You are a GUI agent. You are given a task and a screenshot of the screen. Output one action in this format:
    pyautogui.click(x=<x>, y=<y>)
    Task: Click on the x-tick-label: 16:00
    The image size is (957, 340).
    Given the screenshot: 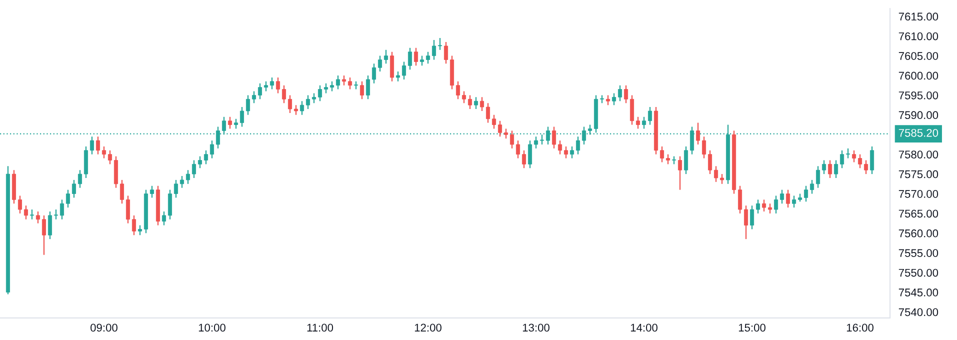 What is the action you would take?
    pyautogui.click(x=860, y=328)
    